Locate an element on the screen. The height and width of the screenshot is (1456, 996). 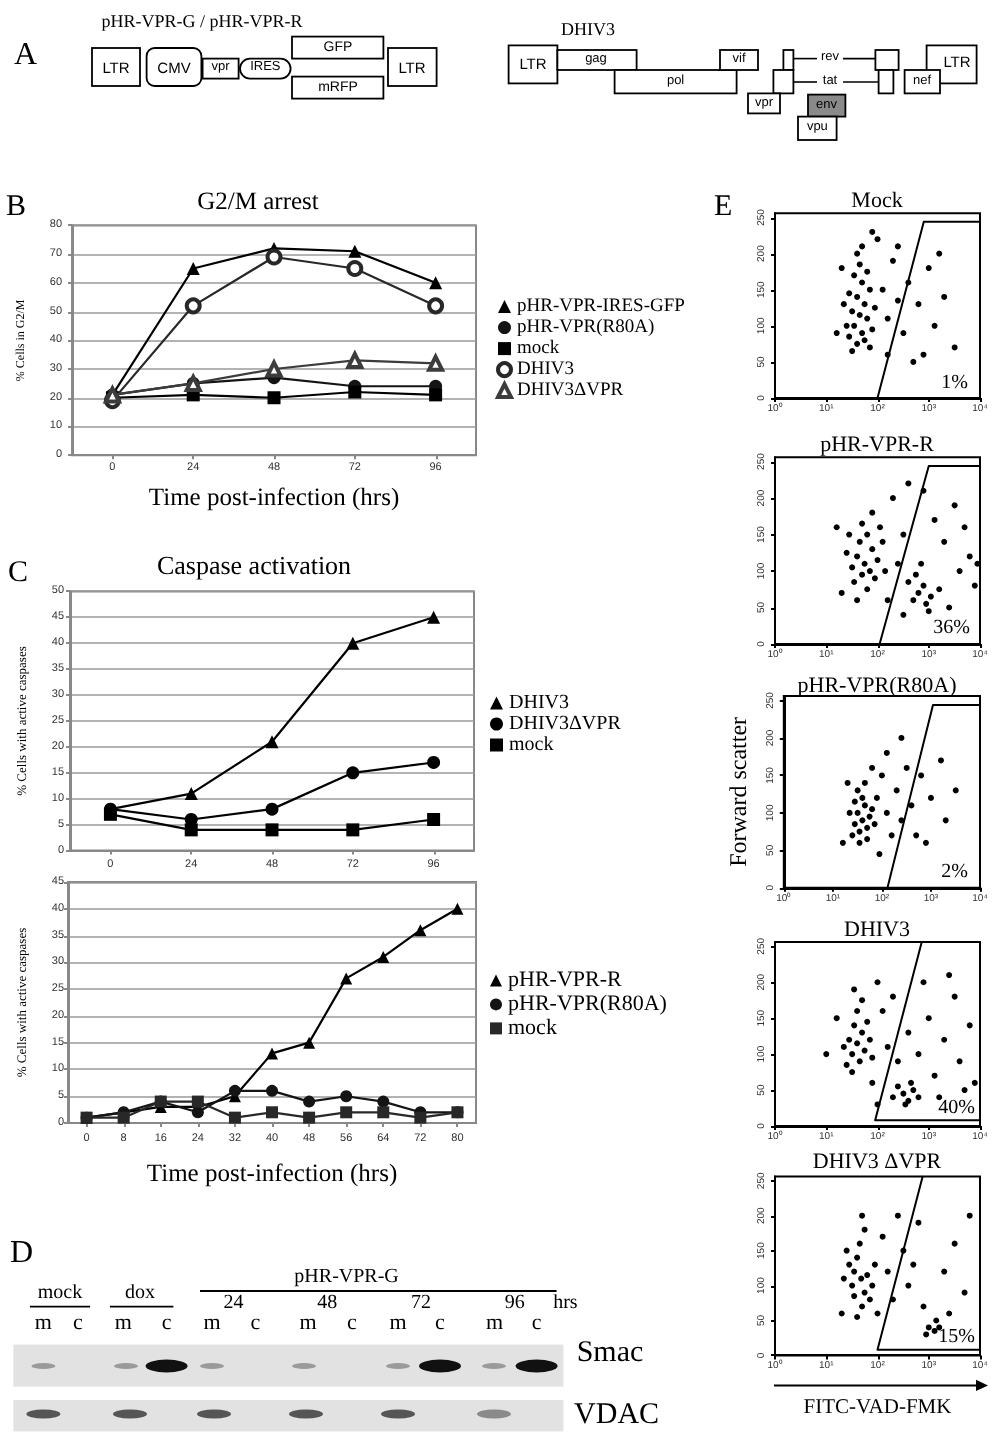
legend-label: pHR-VPR-IRES-GFP is located at coordinates (601, 306).